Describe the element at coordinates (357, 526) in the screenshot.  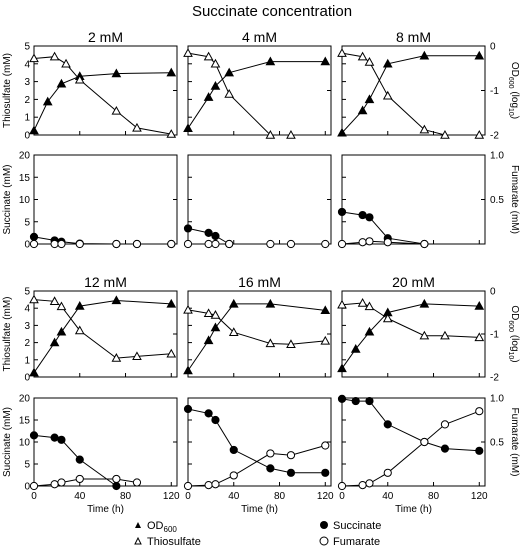
I see `legend-succinate-label: Succinate` at that location.